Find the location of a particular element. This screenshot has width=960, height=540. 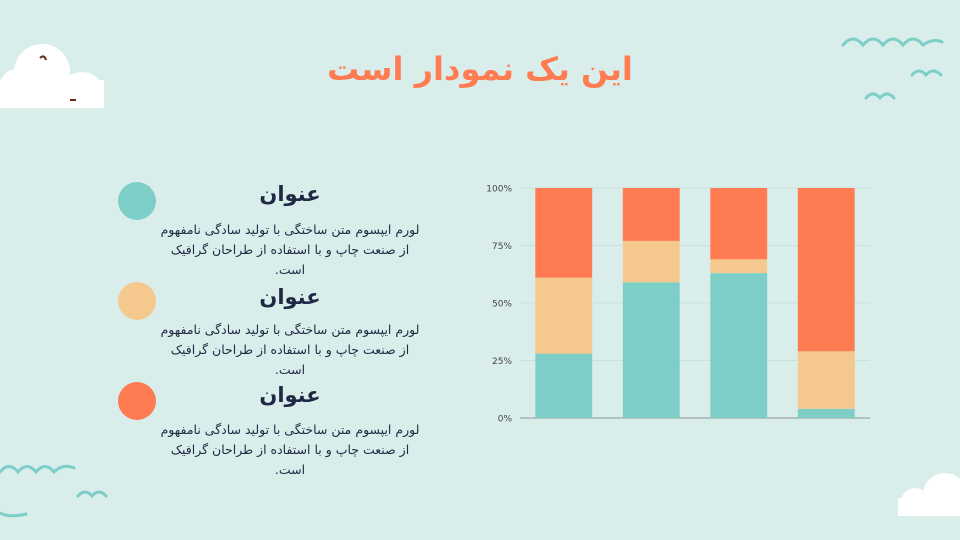

cloud-bottom-right-icon is located at coordinates (925, 506).